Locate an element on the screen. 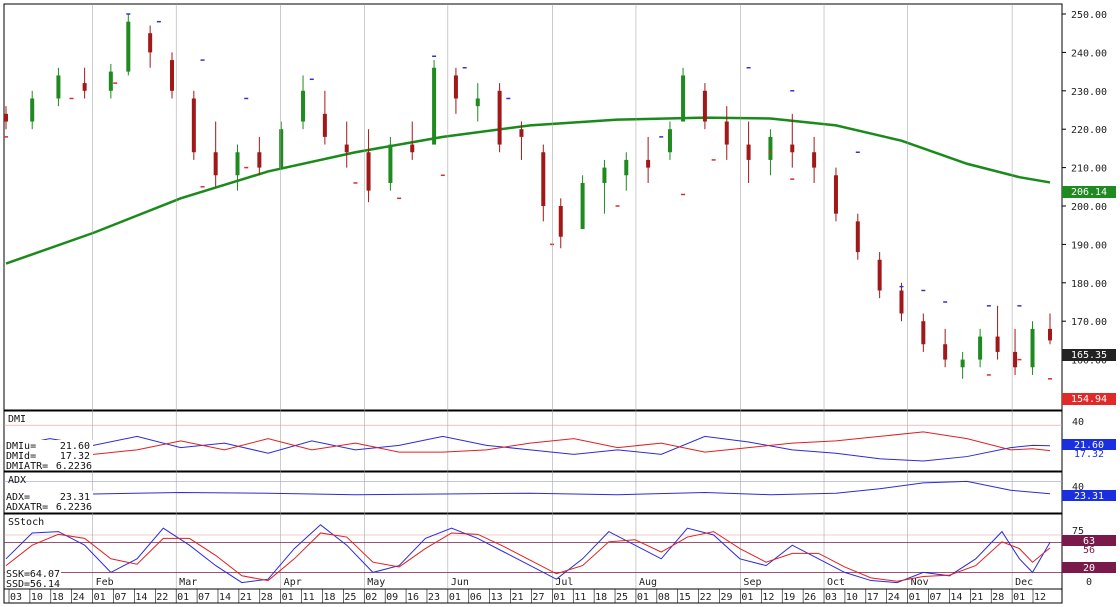 The height and width of the screenshot is (607, 1120). price-tick-label: 250.00 is located at coordinates (1089, 15).